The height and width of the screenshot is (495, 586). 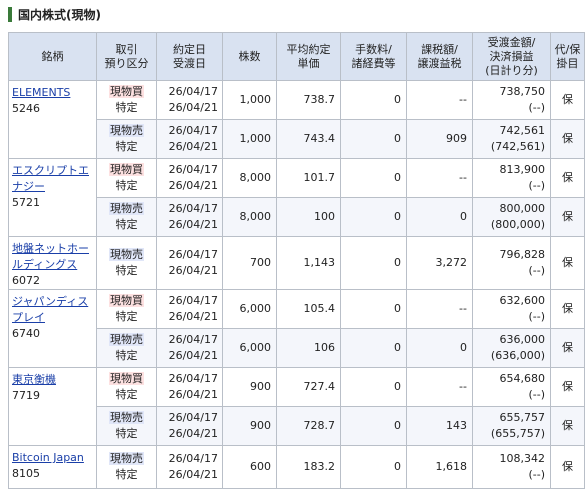 What do you see at coordinates (41, 92) in the screenshot?
I see `stock-link: ELEMENTS` at bounding box center [41, 92].